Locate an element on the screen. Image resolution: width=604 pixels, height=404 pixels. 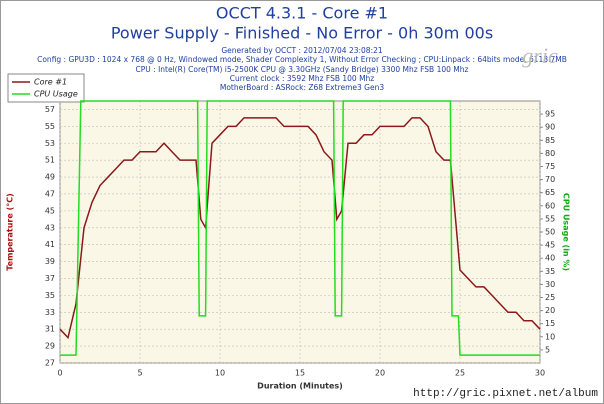
legend-box is located at coordinates (46, 88).